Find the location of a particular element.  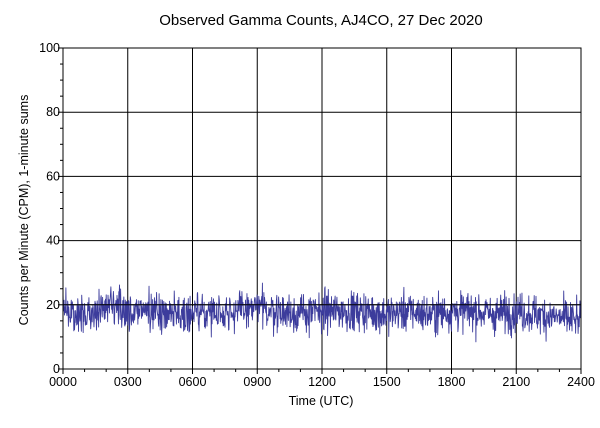

y-tick-label: 20 is located at coordinates (53, 305).